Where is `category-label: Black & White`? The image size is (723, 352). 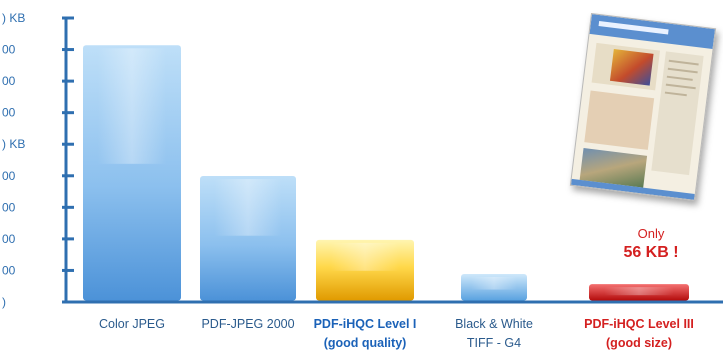
category-label: Black & White is located at coordinates (494, 324).